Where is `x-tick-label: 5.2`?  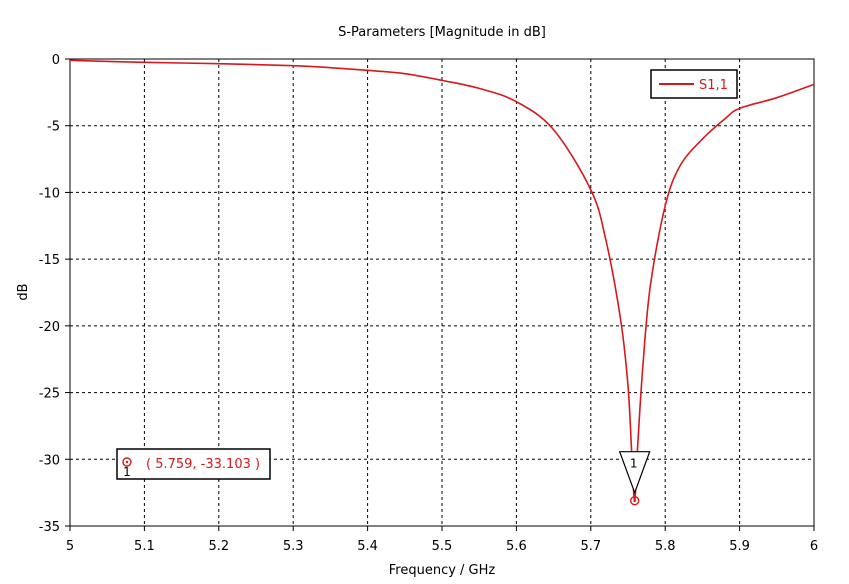 x-tick-label: 5.2 is located at coordinates (218, 546).